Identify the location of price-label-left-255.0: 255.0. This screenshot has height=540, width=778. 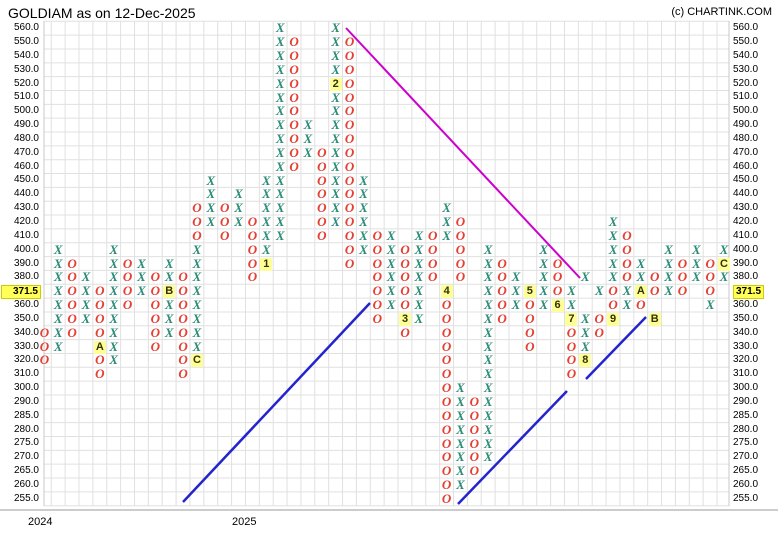
(26, 498).